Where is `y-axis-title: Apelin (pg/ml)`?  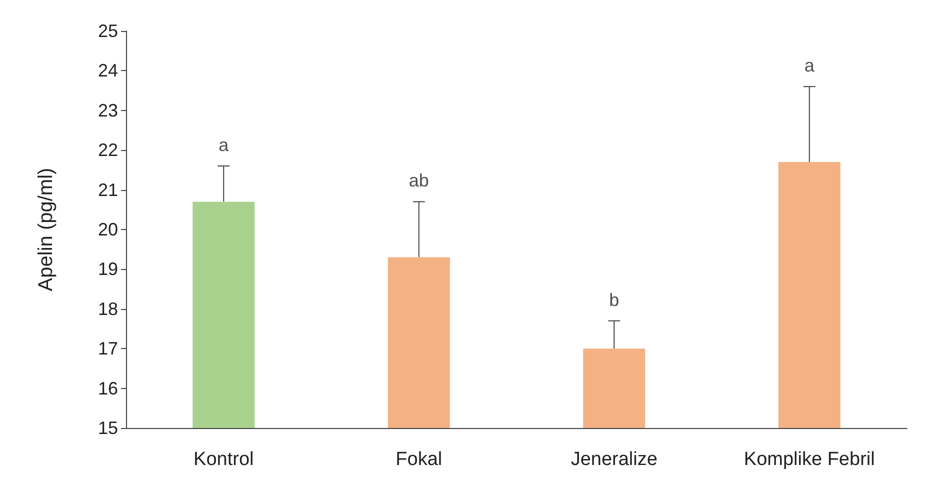
y-axis-title: Apelin (pg/ml) is located at coordinates (46, 230).